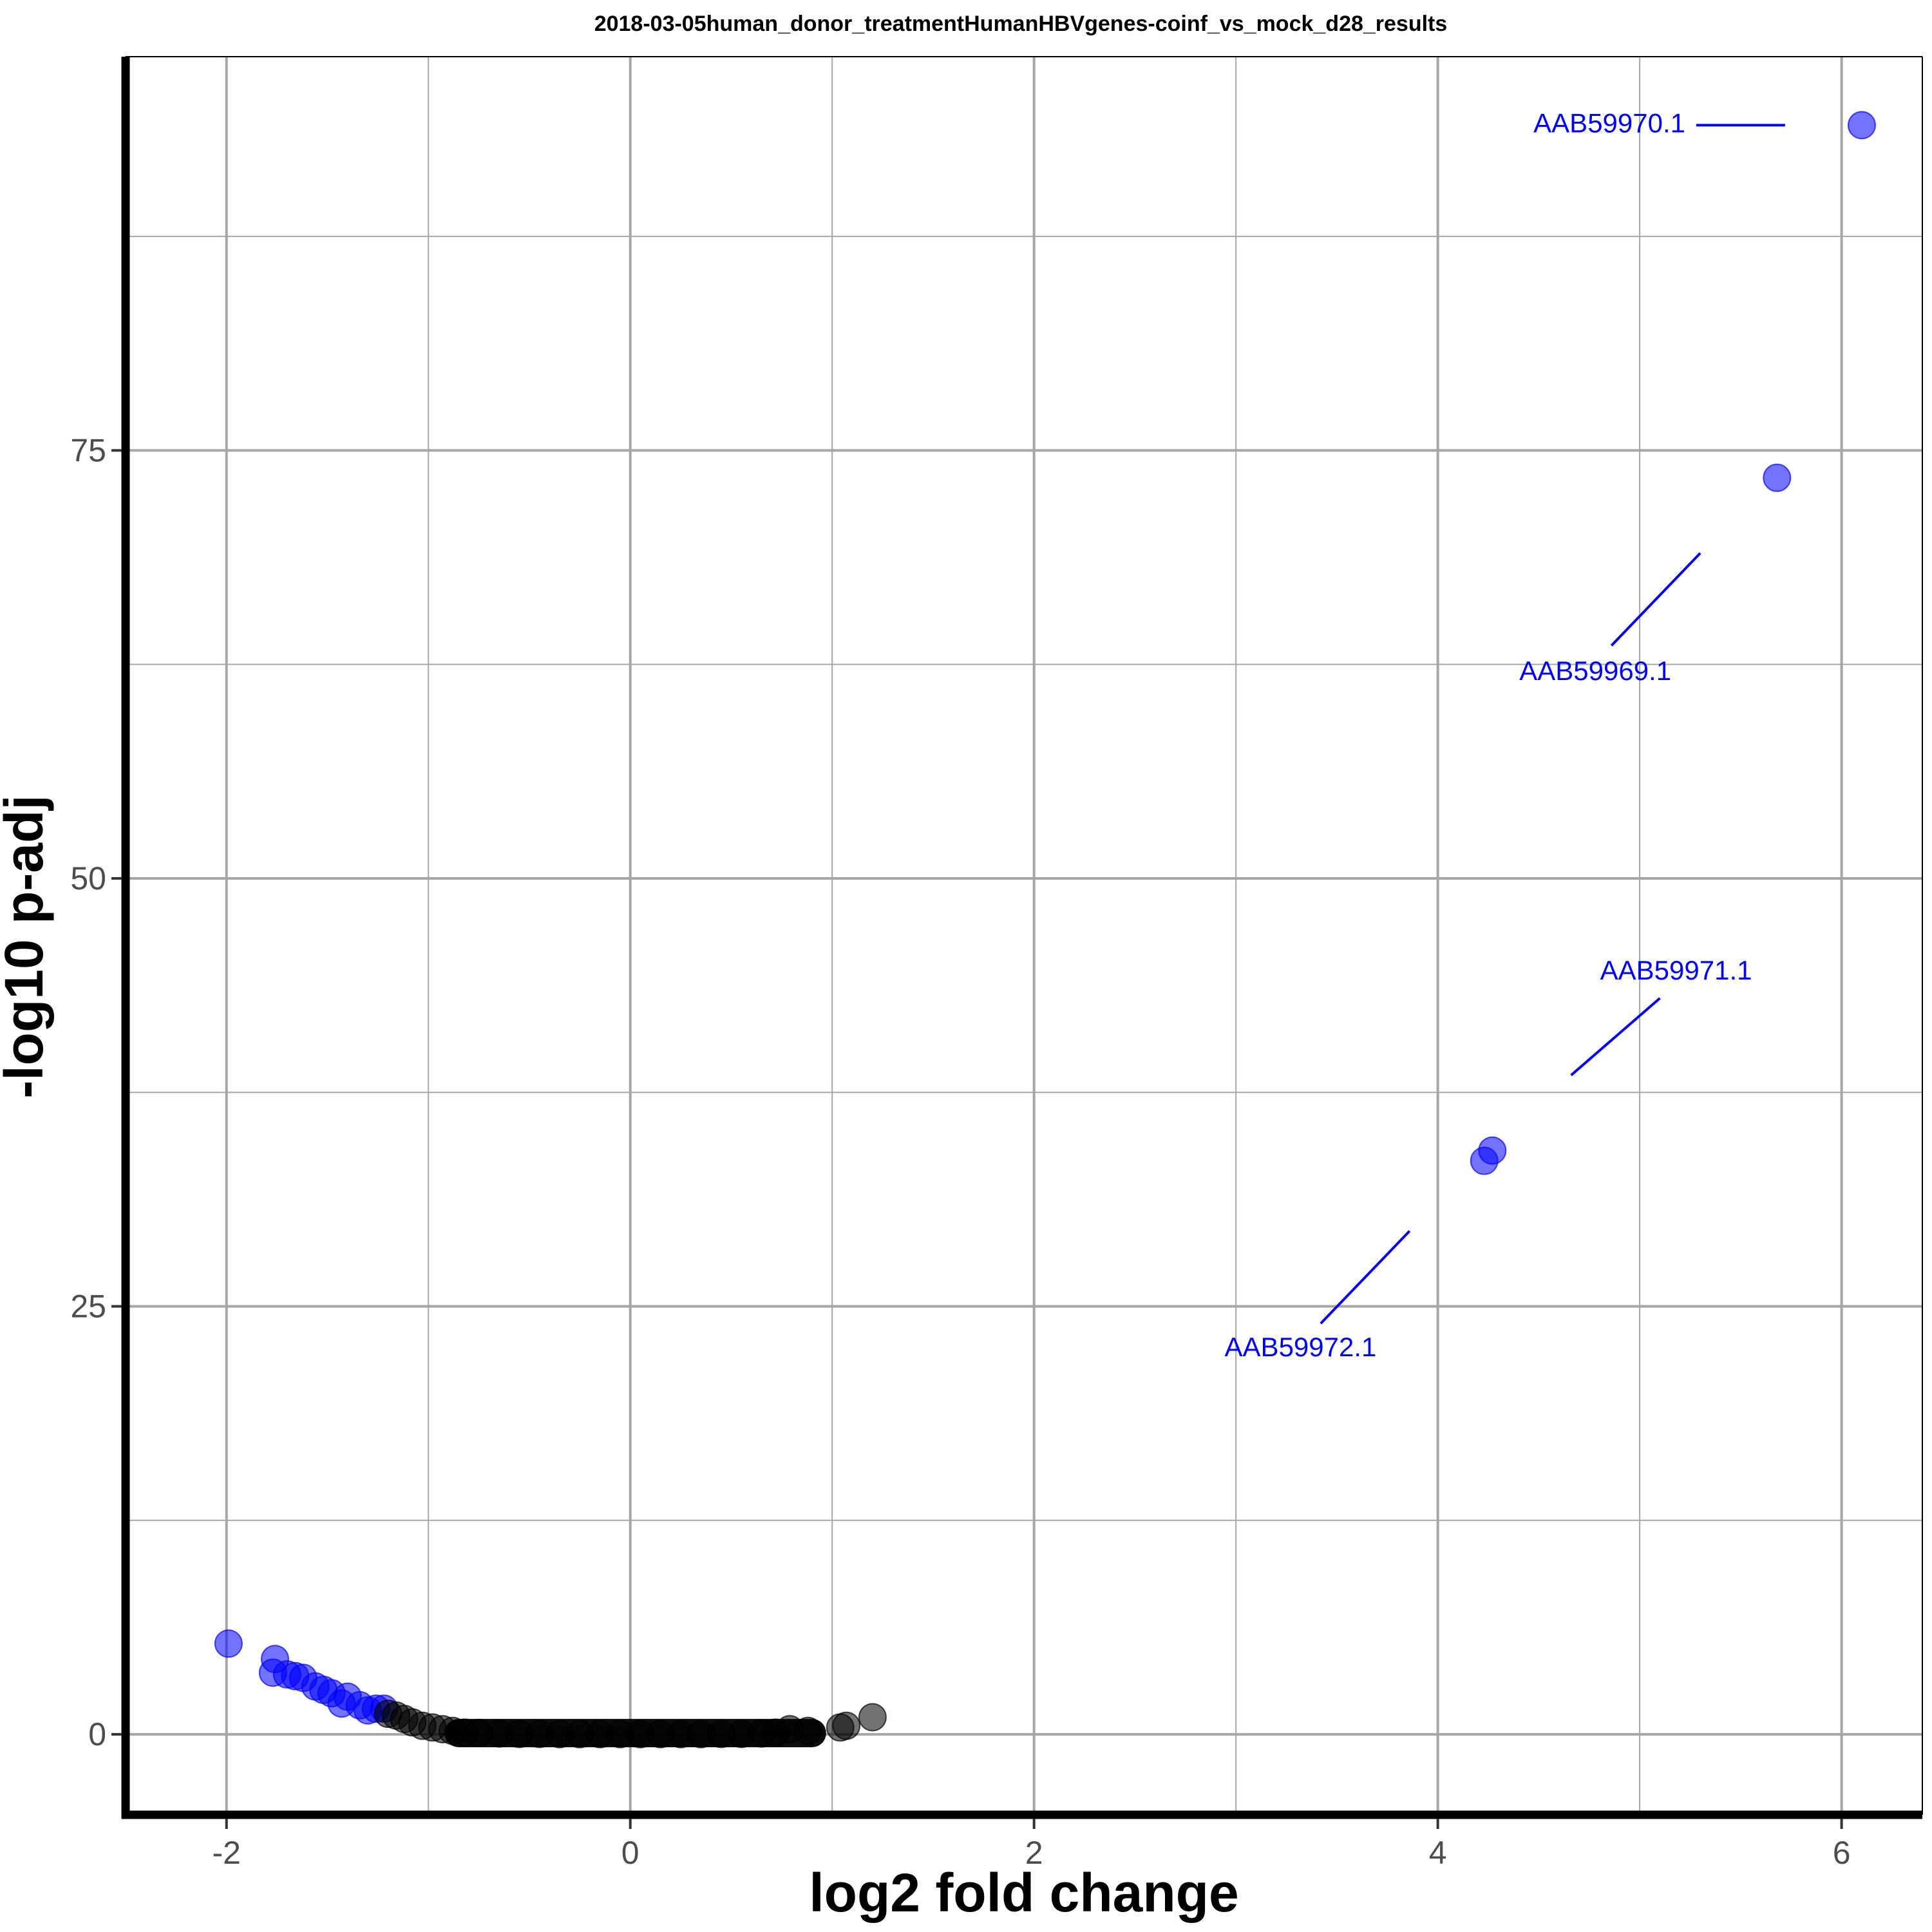  Describe the element at coordinates (1595, 671) in the screenshot. I see `annotation-label: AAB59969.1` at that location.